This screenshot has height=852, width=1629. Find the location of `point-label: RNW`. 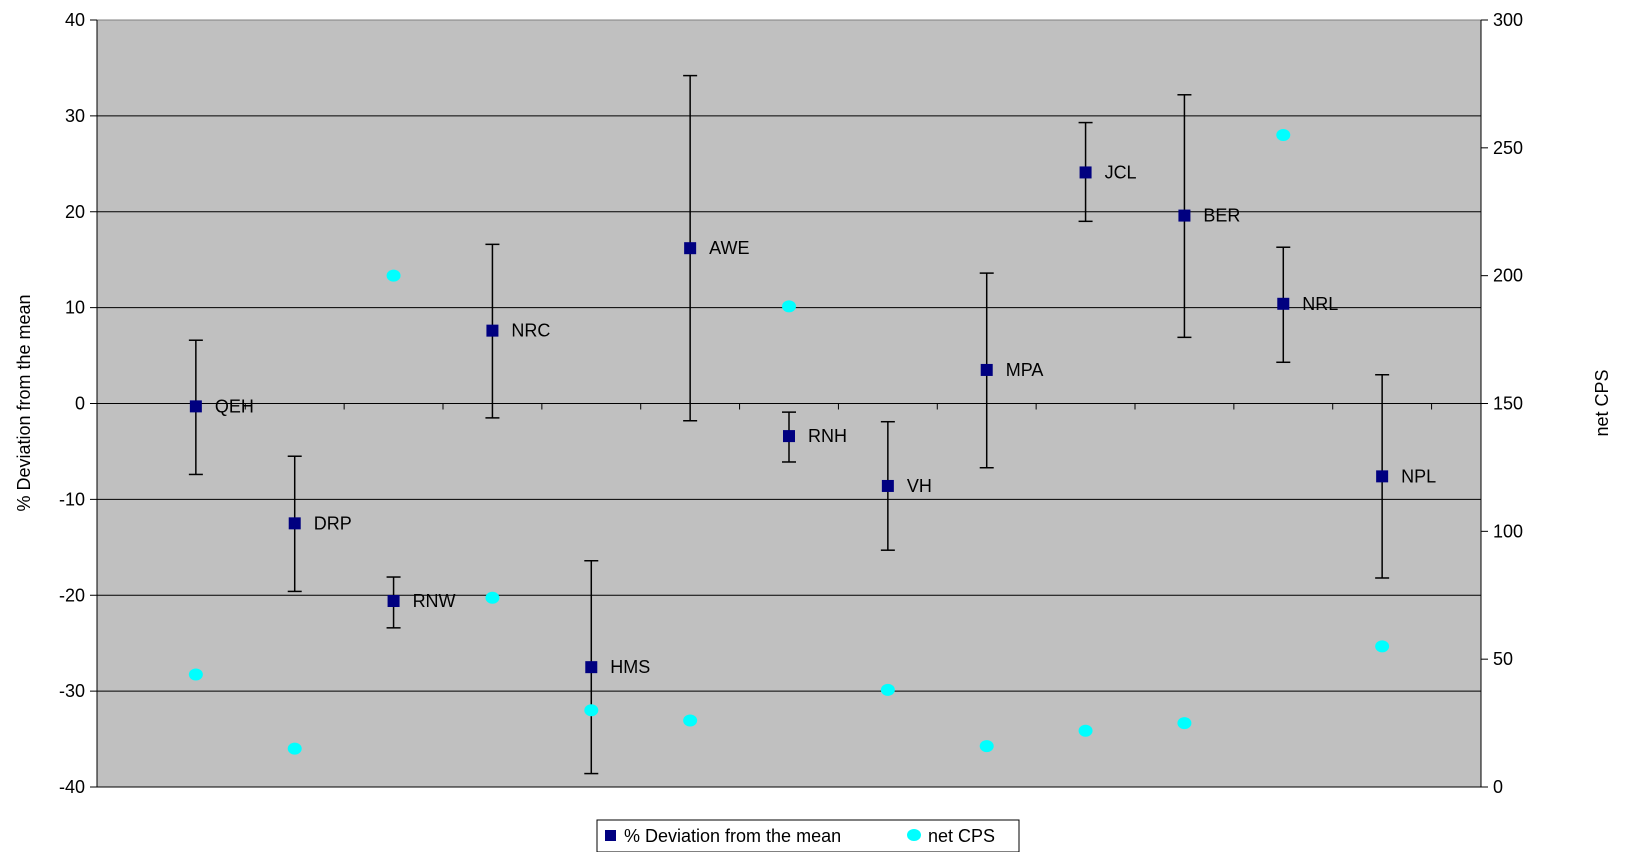

point-label: RNW is located at coordinates (434, 601).